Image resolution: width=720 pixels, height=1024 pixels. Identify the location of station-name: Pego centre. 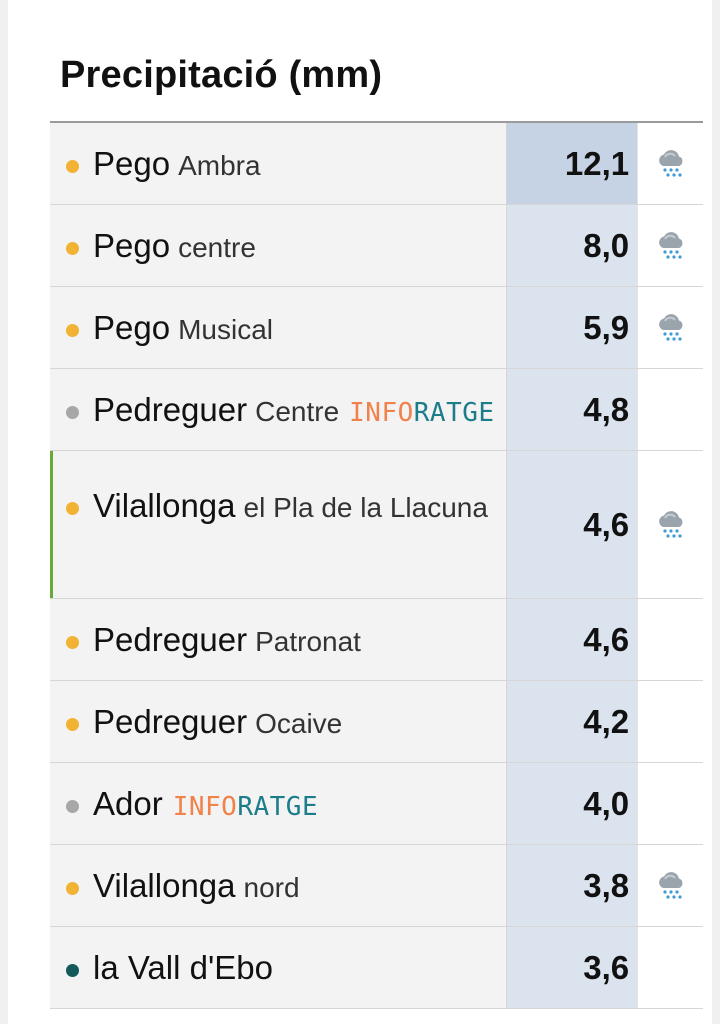
(159, 246).